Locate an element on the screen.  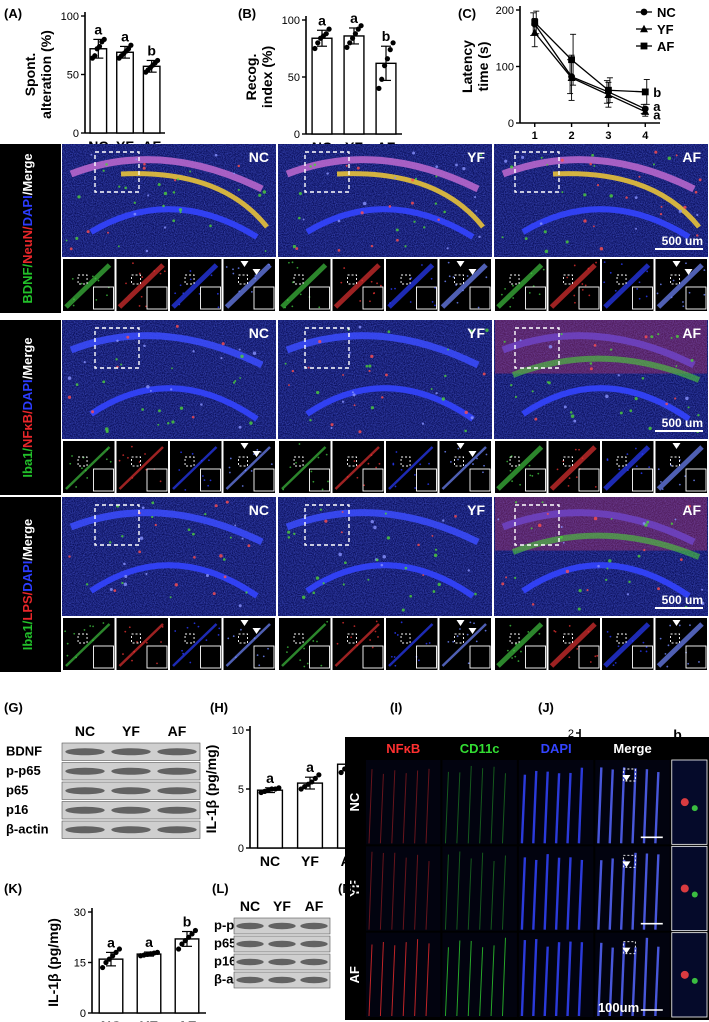
y-tick-label: 15 is located at coordinates (80, 964).